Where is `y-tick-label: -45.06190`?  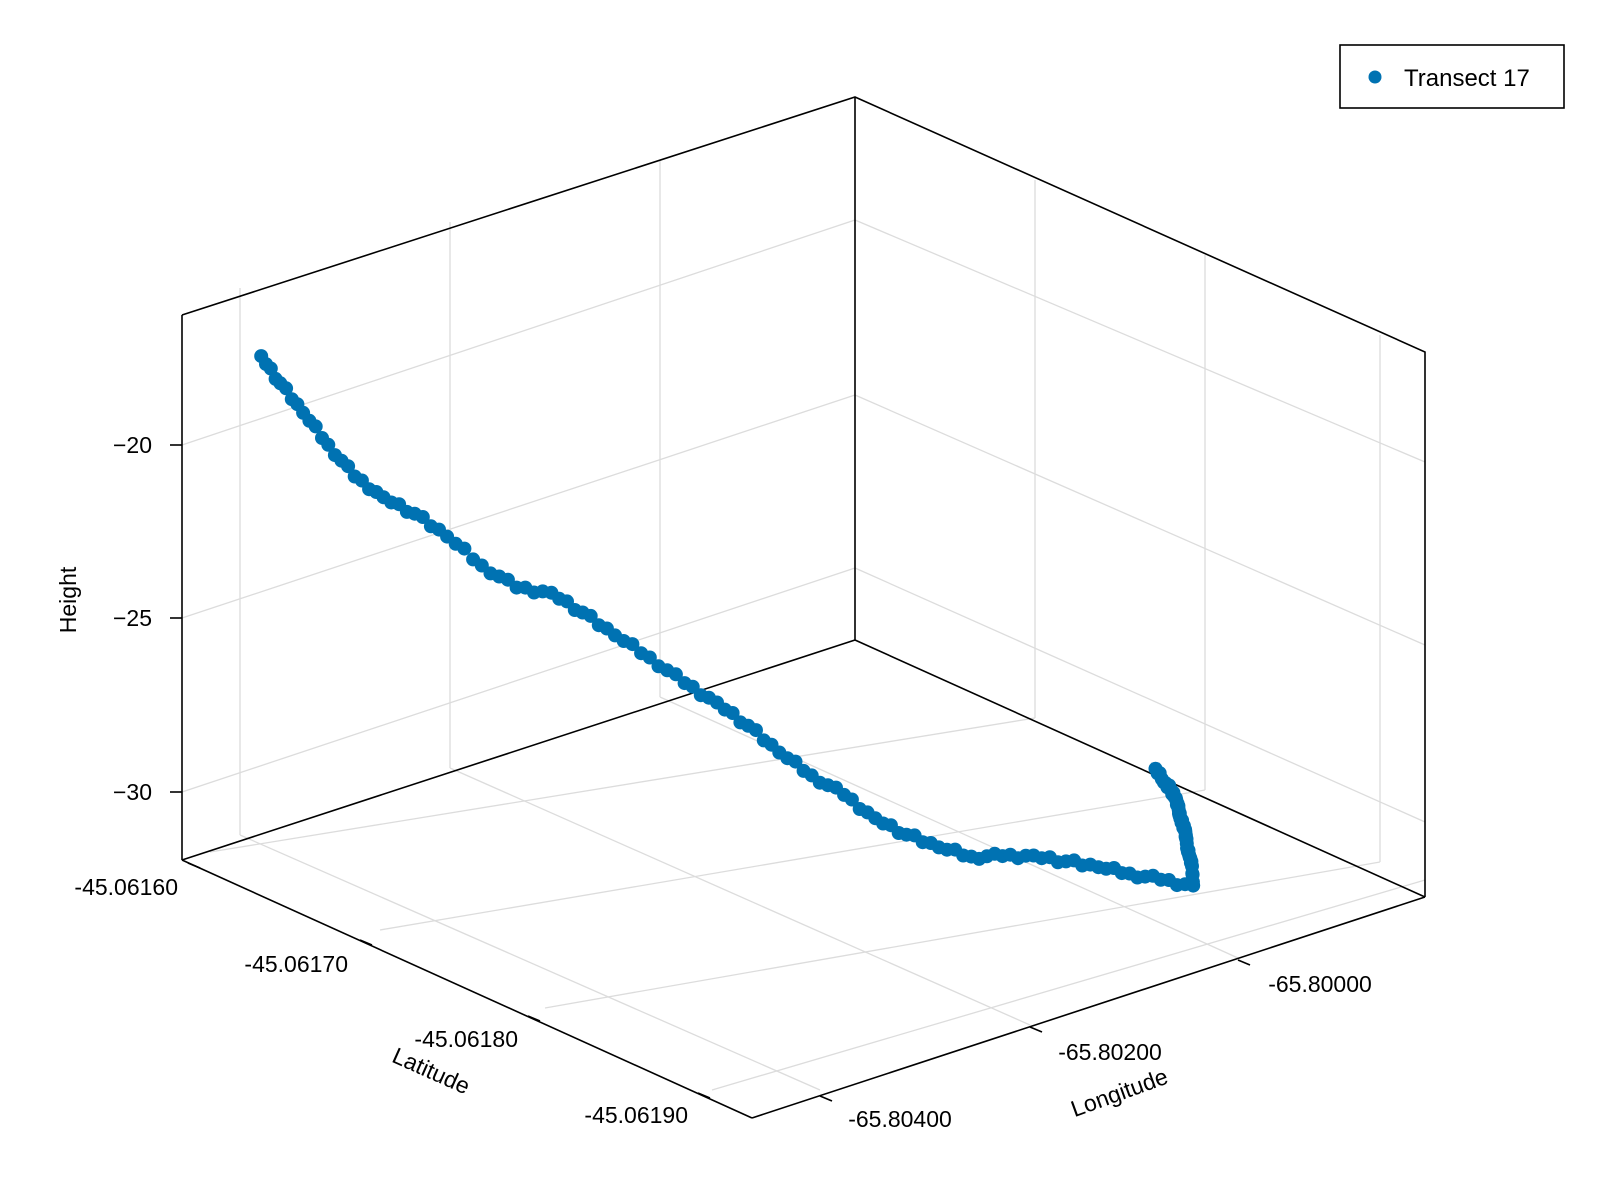
y-tick-label: -45.06190 is located at coordinates (636, 1115).